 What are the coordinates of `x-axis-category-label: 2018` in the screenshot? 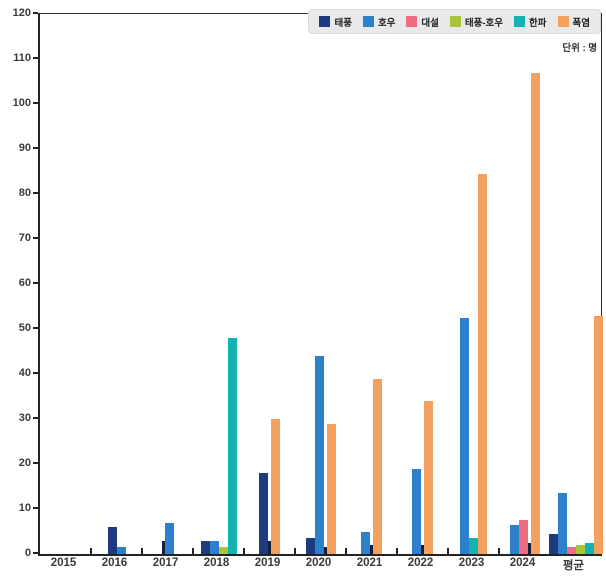 It's located at (216, 563).